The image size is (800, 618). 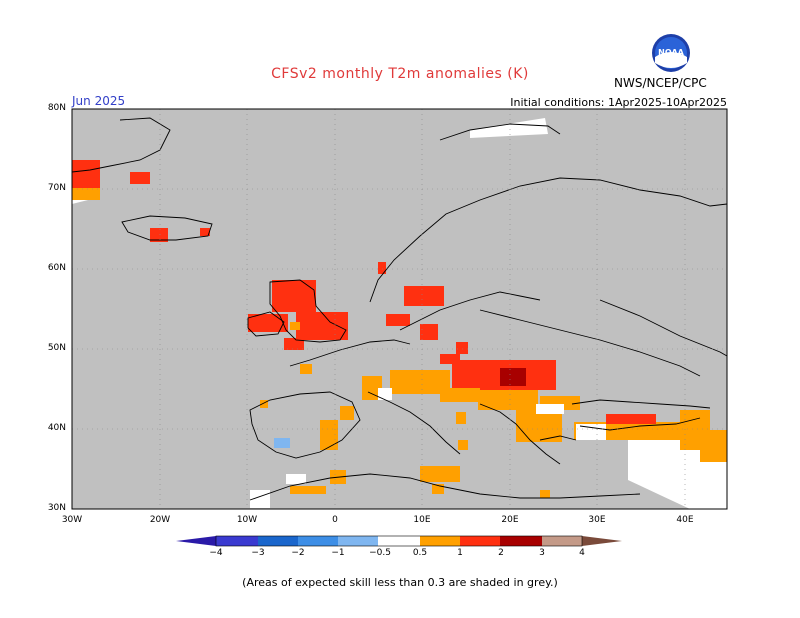 I want to click on colorbar-label: 4, so click(x=582, y=553).